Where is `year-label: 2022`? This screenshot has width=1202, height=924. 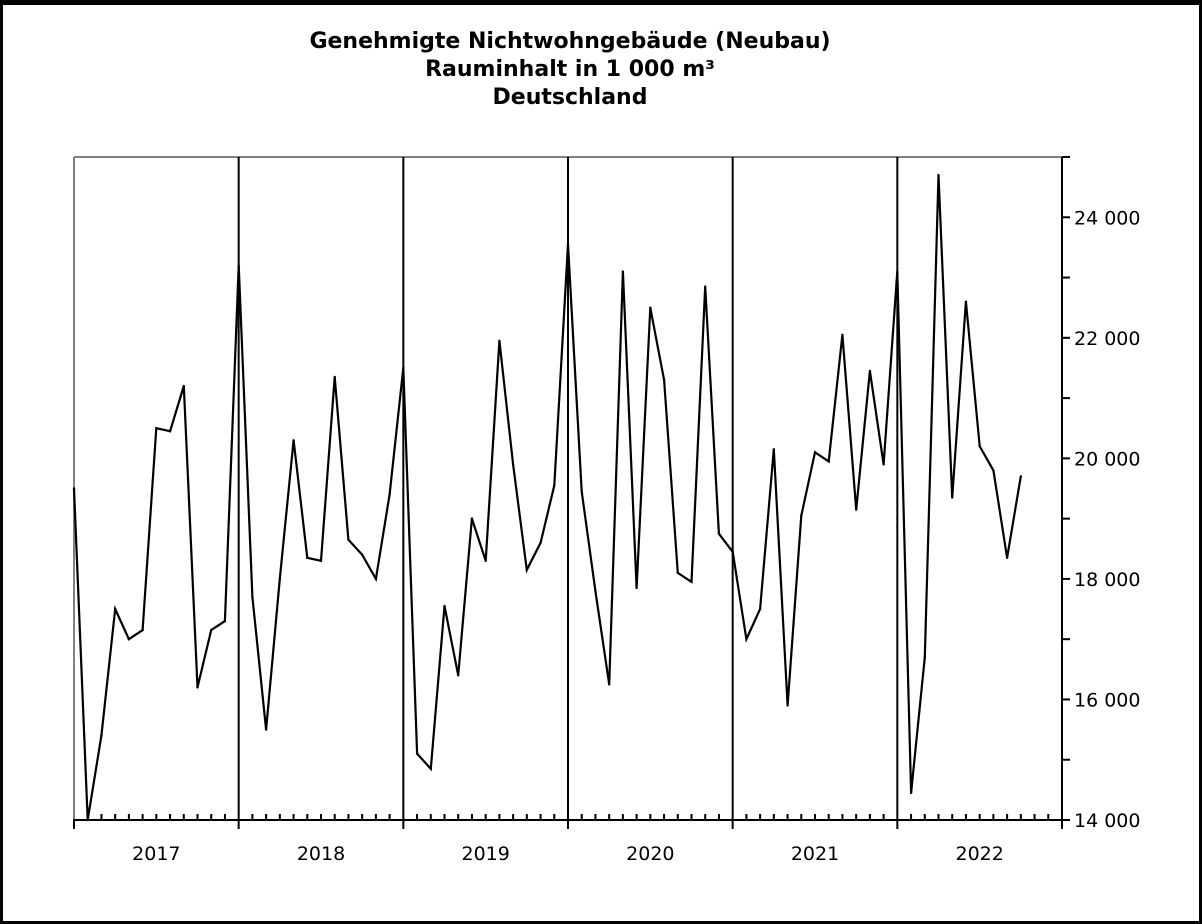
year-label: 2022 is located at coordinates (979, 854).